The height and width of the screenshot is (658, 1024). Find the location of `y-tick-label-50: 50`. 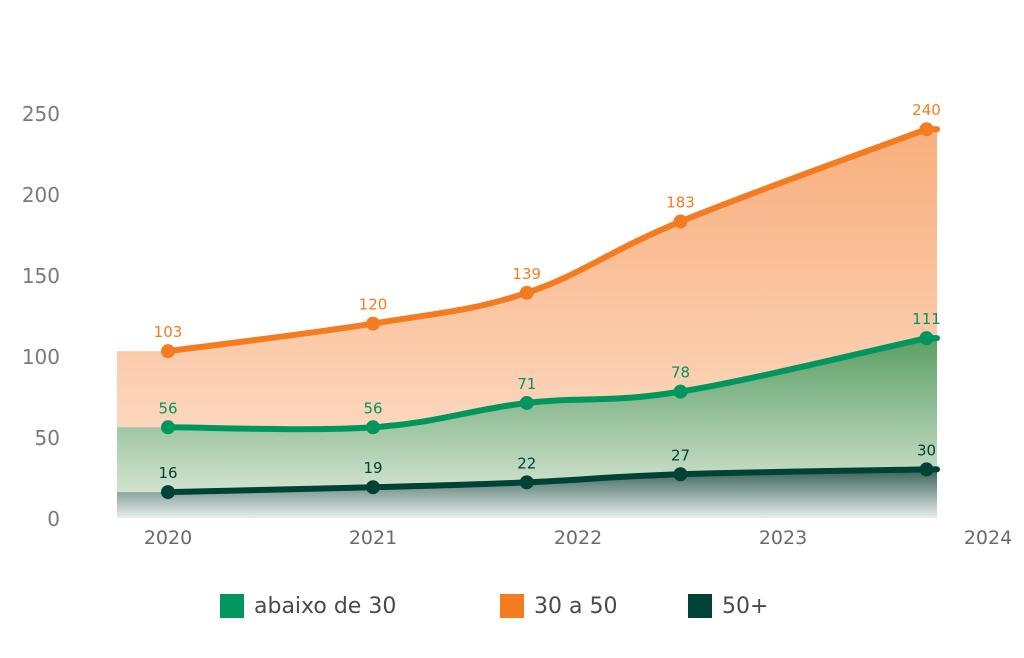

y-tick-label-50: 50 is located at coordinates (47, 438).